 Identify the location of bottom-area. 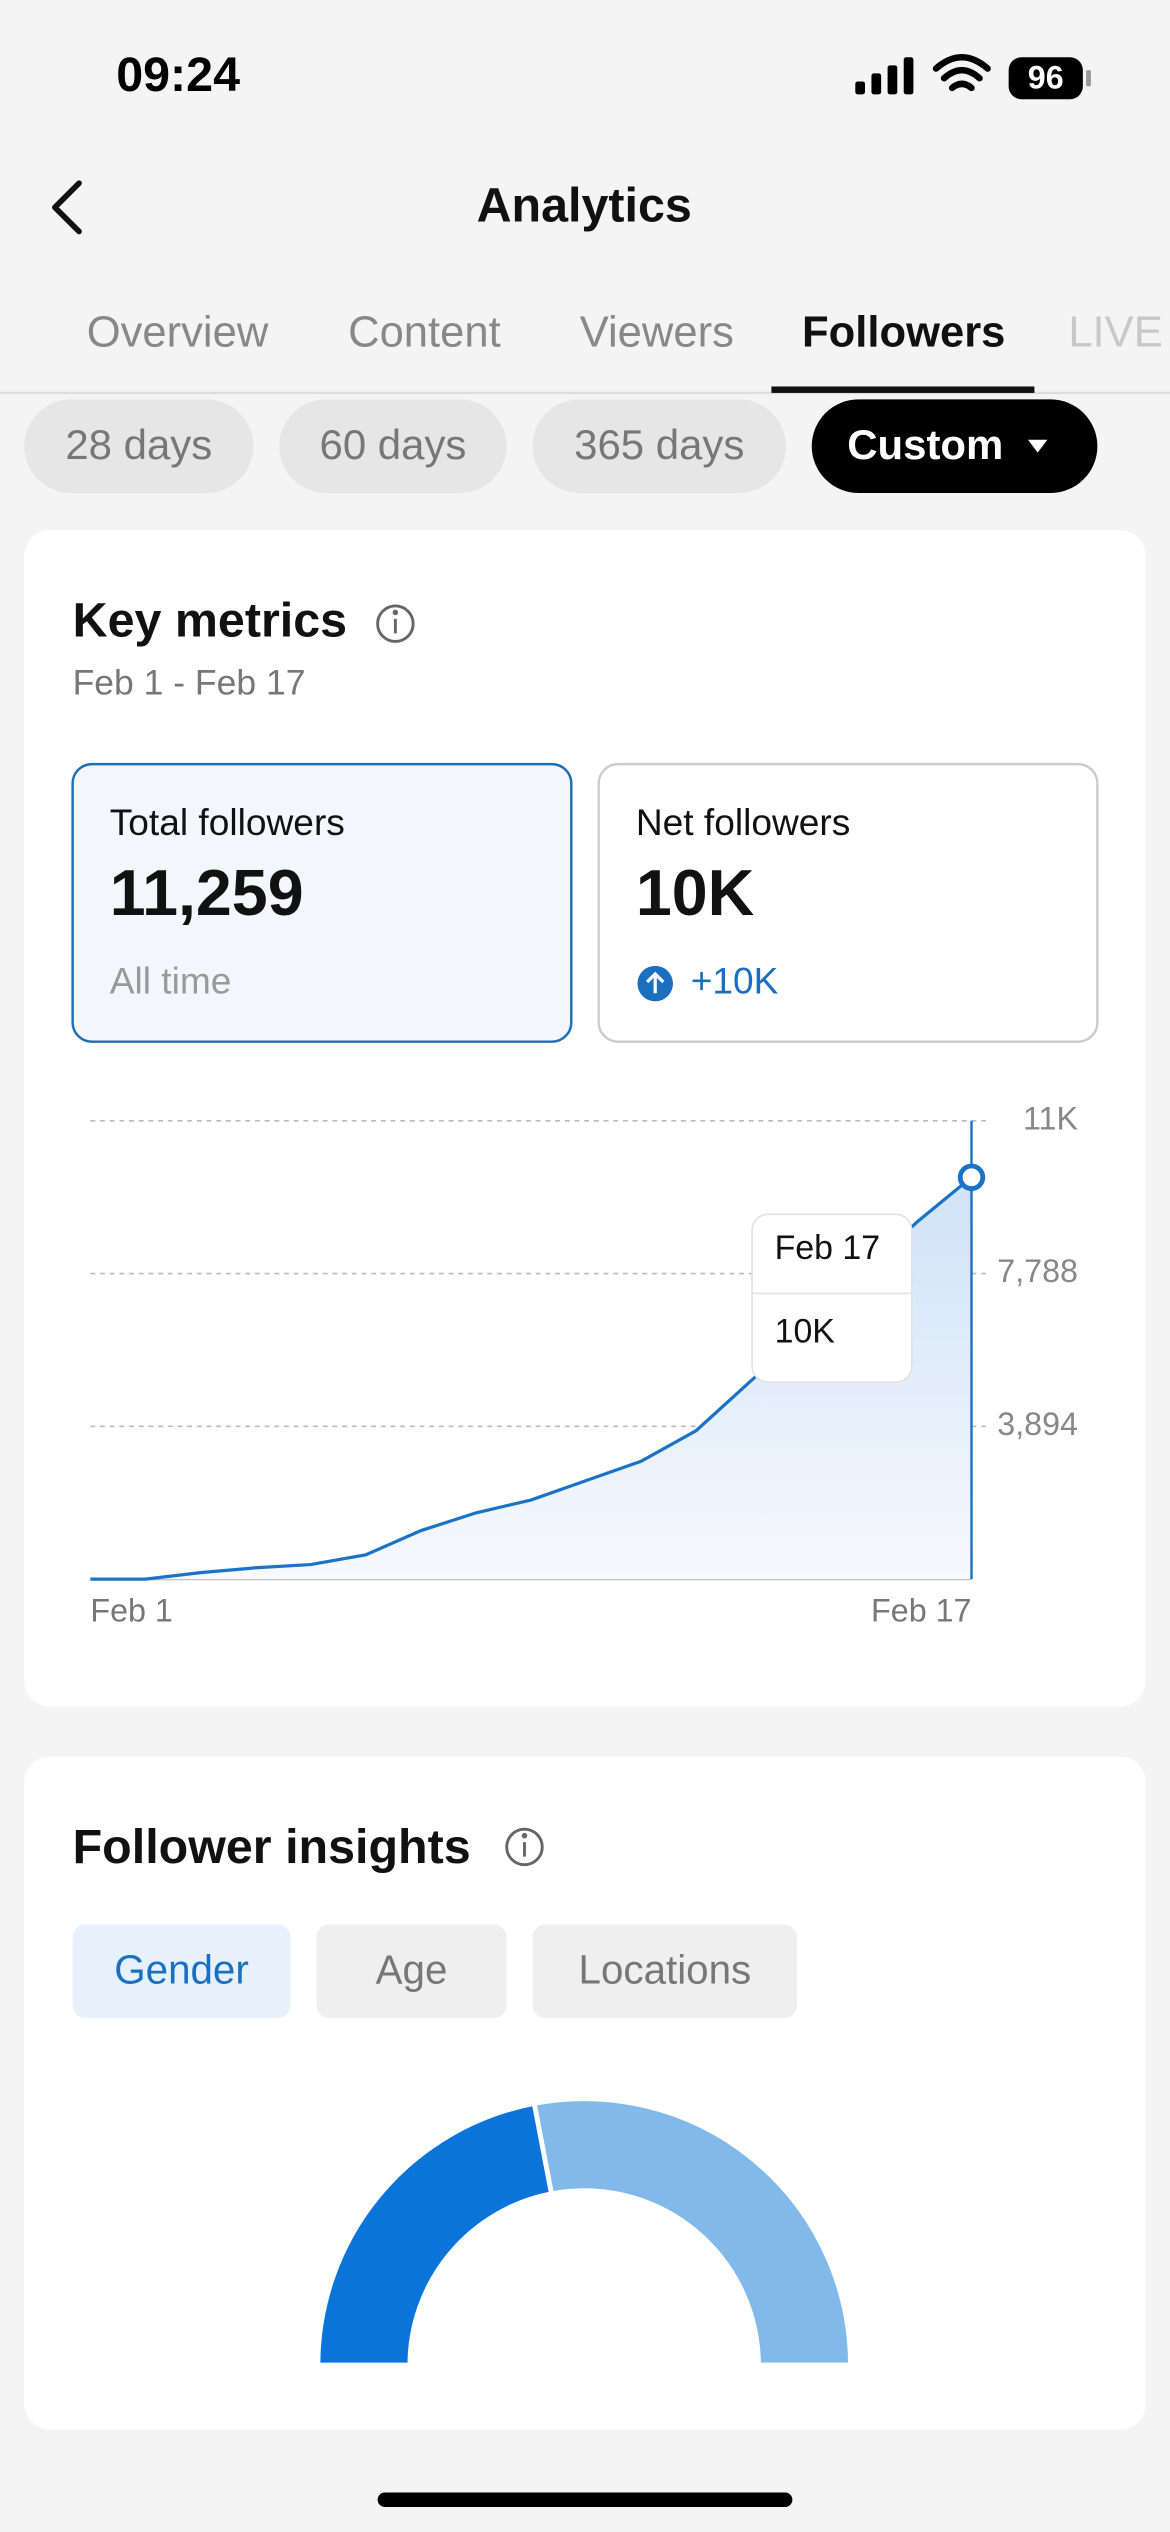
(585, 2480).